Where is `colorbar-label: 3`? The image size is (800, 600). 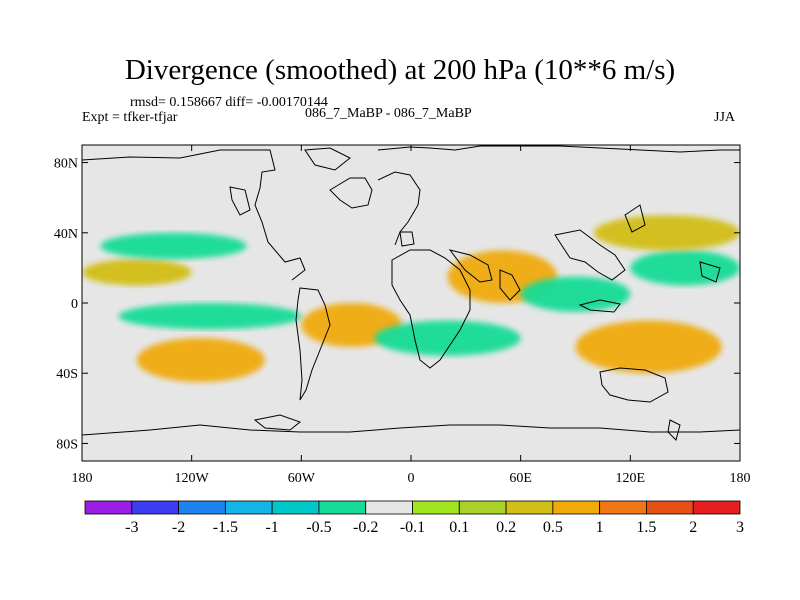
colorbar-label: 3 is located at coordinates (740, 527).